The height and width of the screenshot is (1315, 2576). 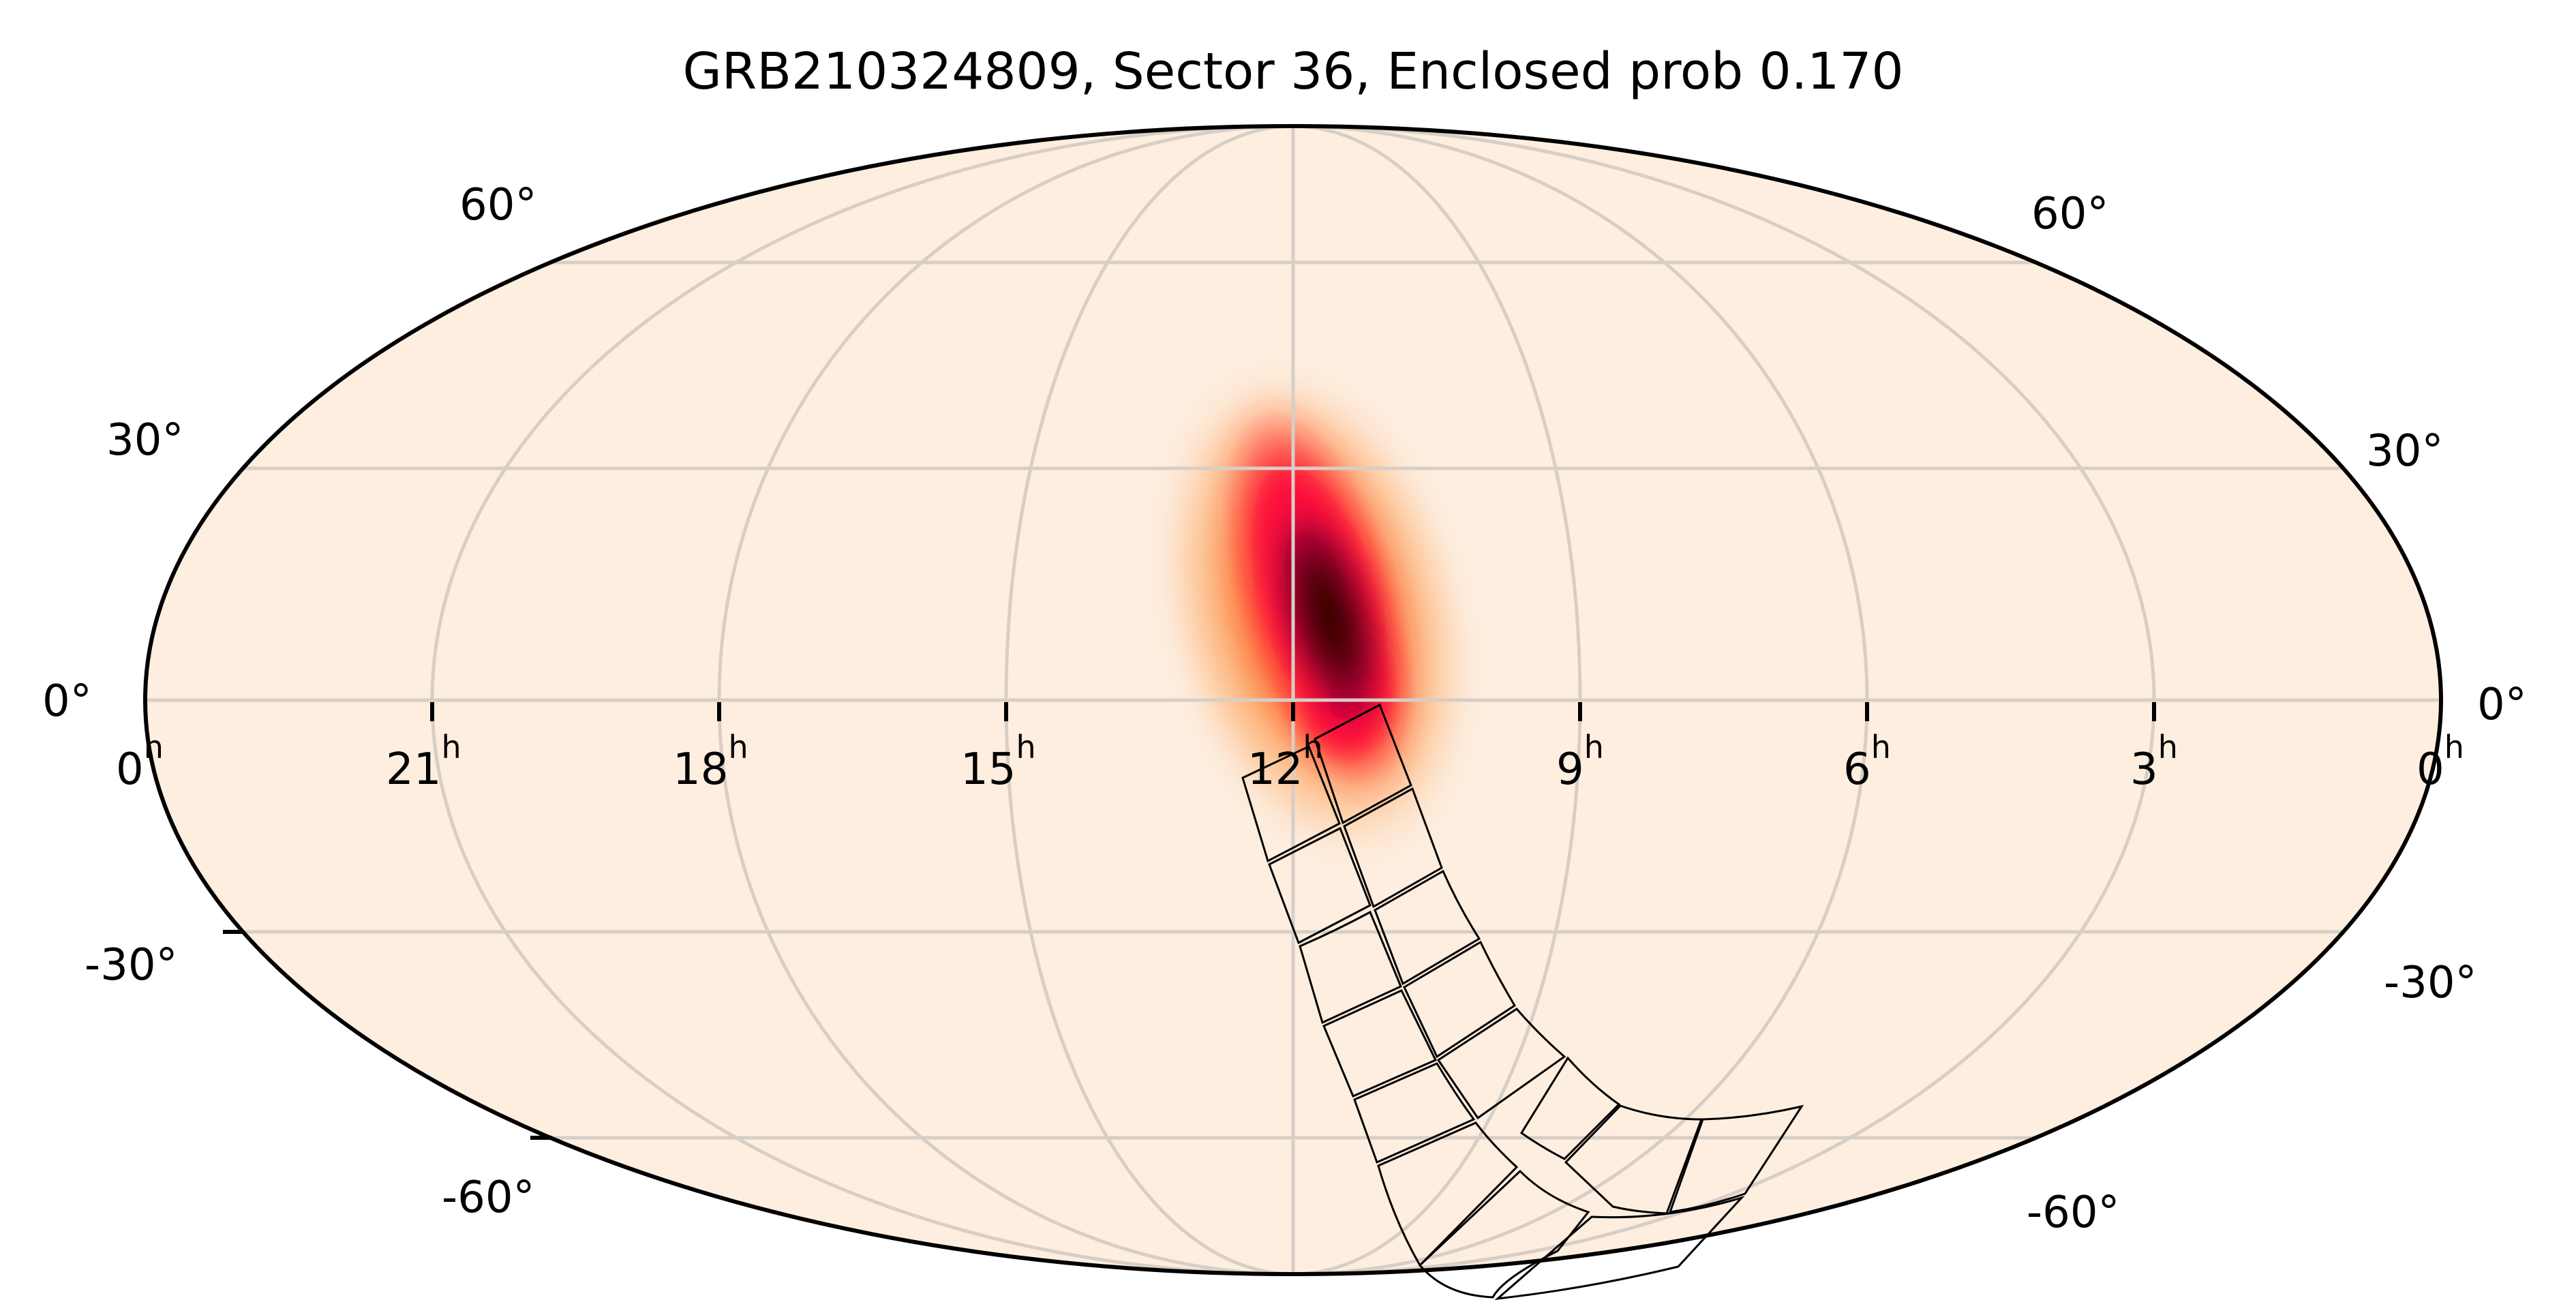 I want to click on ra-label-18h: 18h, so click(x=710, y=762).